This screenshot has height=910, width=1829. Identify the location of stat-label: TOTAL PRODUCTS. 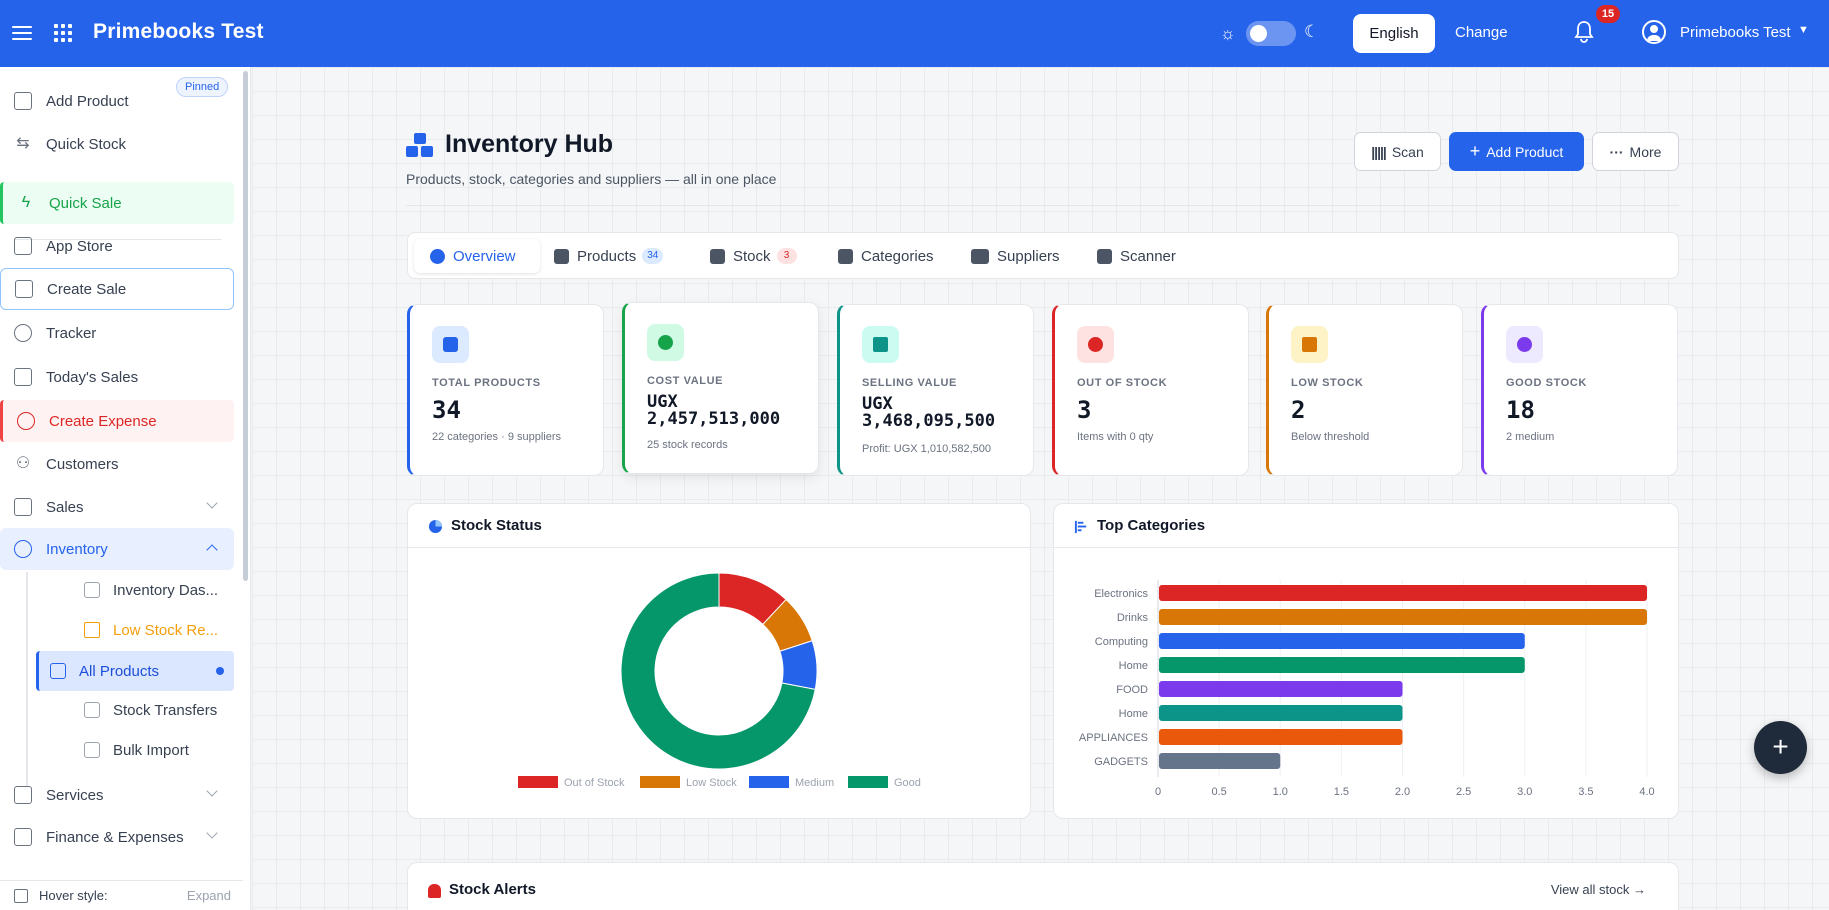
(486, 383).